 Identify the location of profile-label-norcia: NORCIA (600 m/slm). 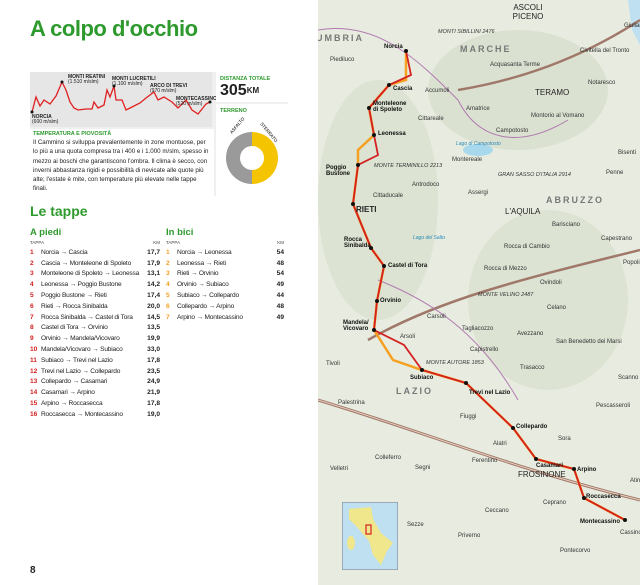
(45, 119).